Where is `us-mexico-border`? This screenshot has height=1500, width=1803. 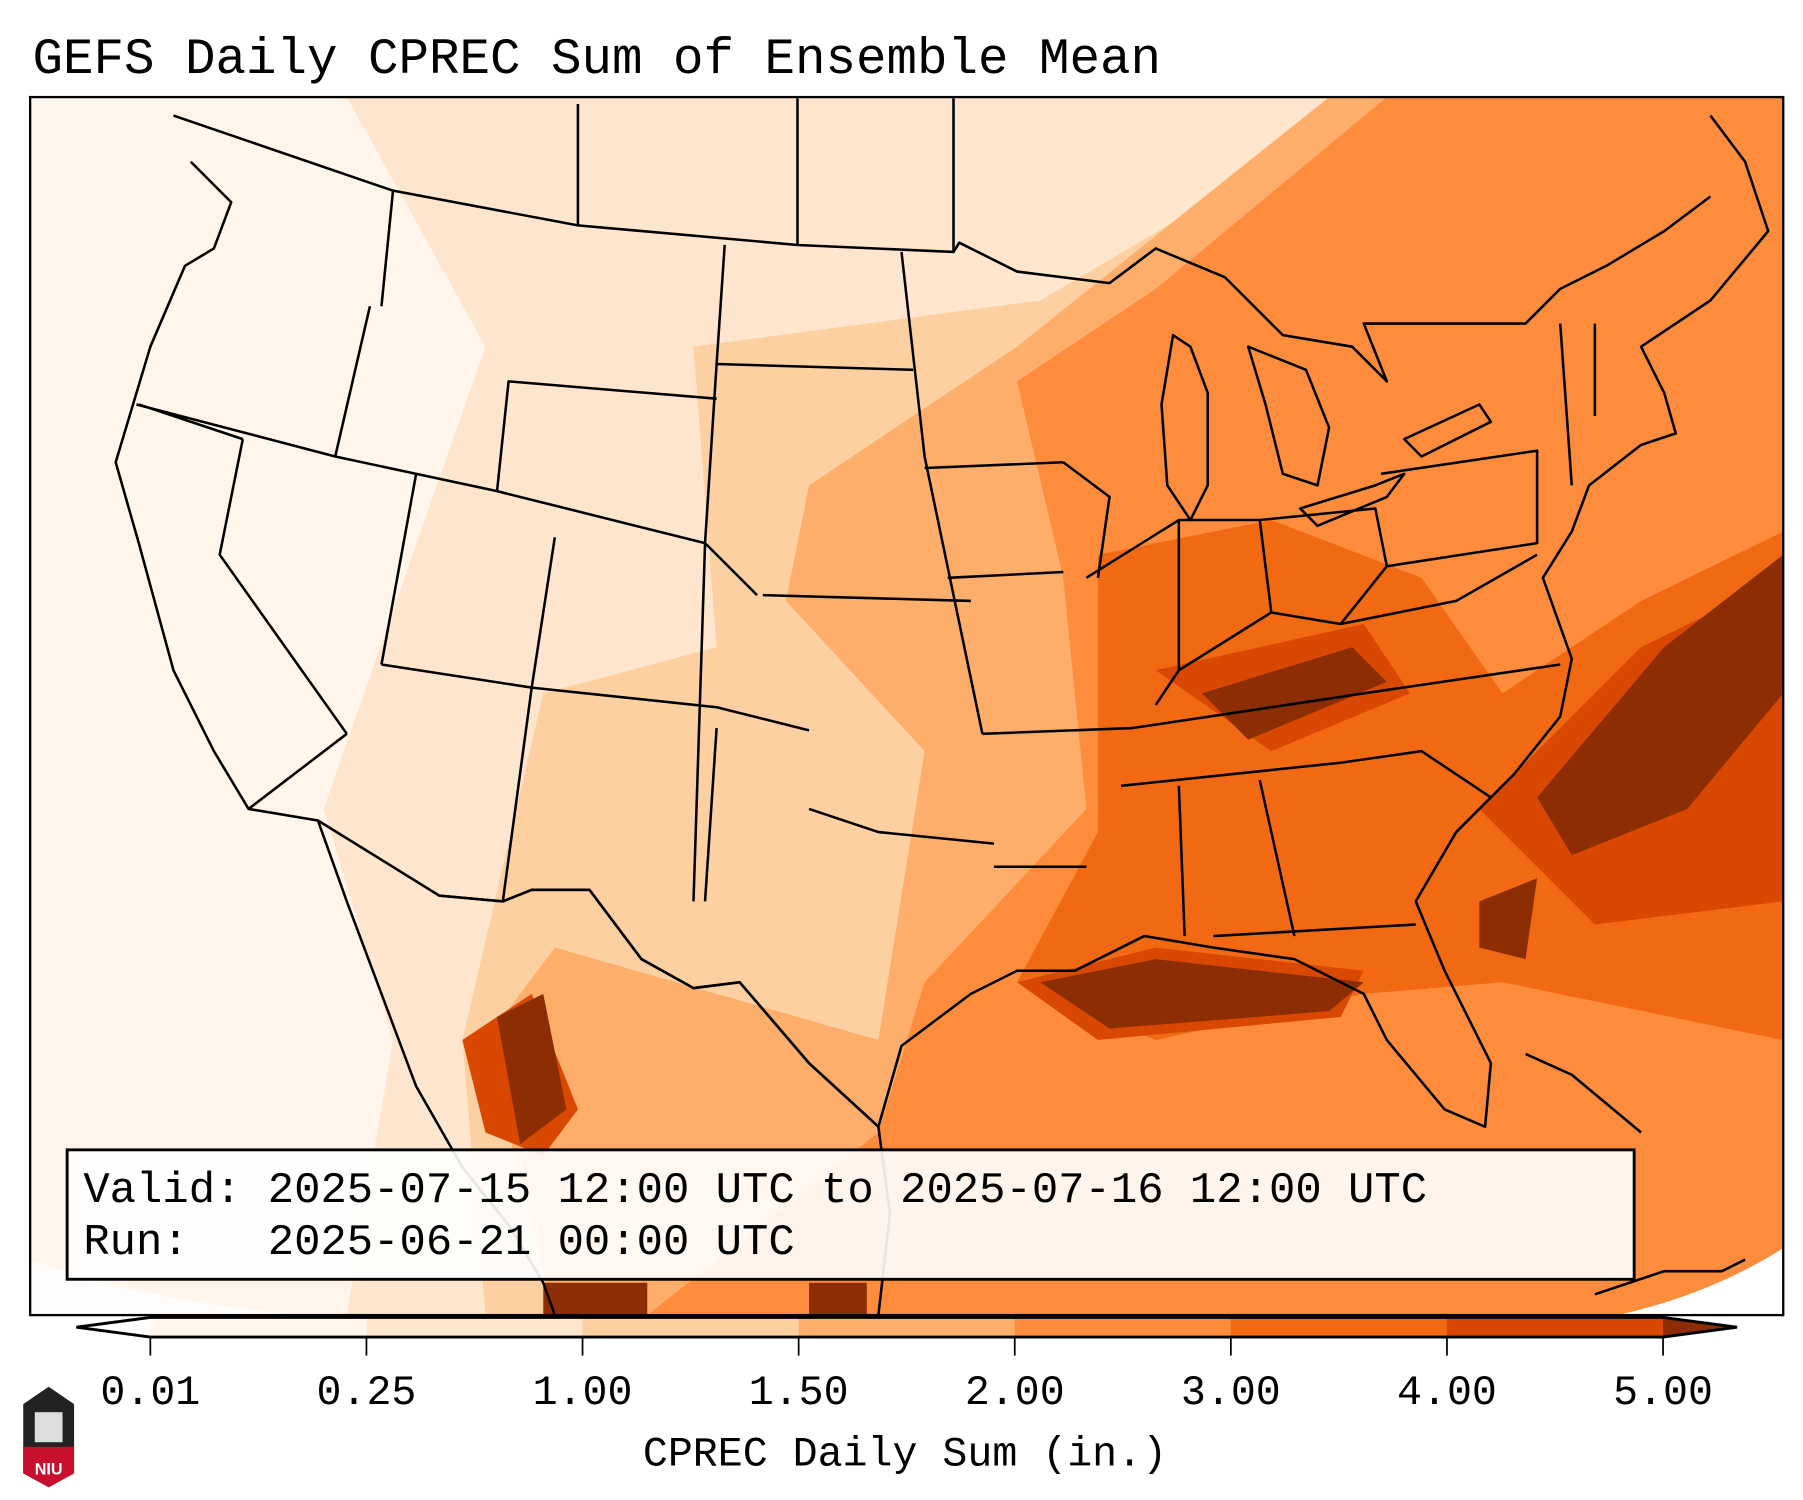 us-mexico-border is located at coordinates (659, 1008).